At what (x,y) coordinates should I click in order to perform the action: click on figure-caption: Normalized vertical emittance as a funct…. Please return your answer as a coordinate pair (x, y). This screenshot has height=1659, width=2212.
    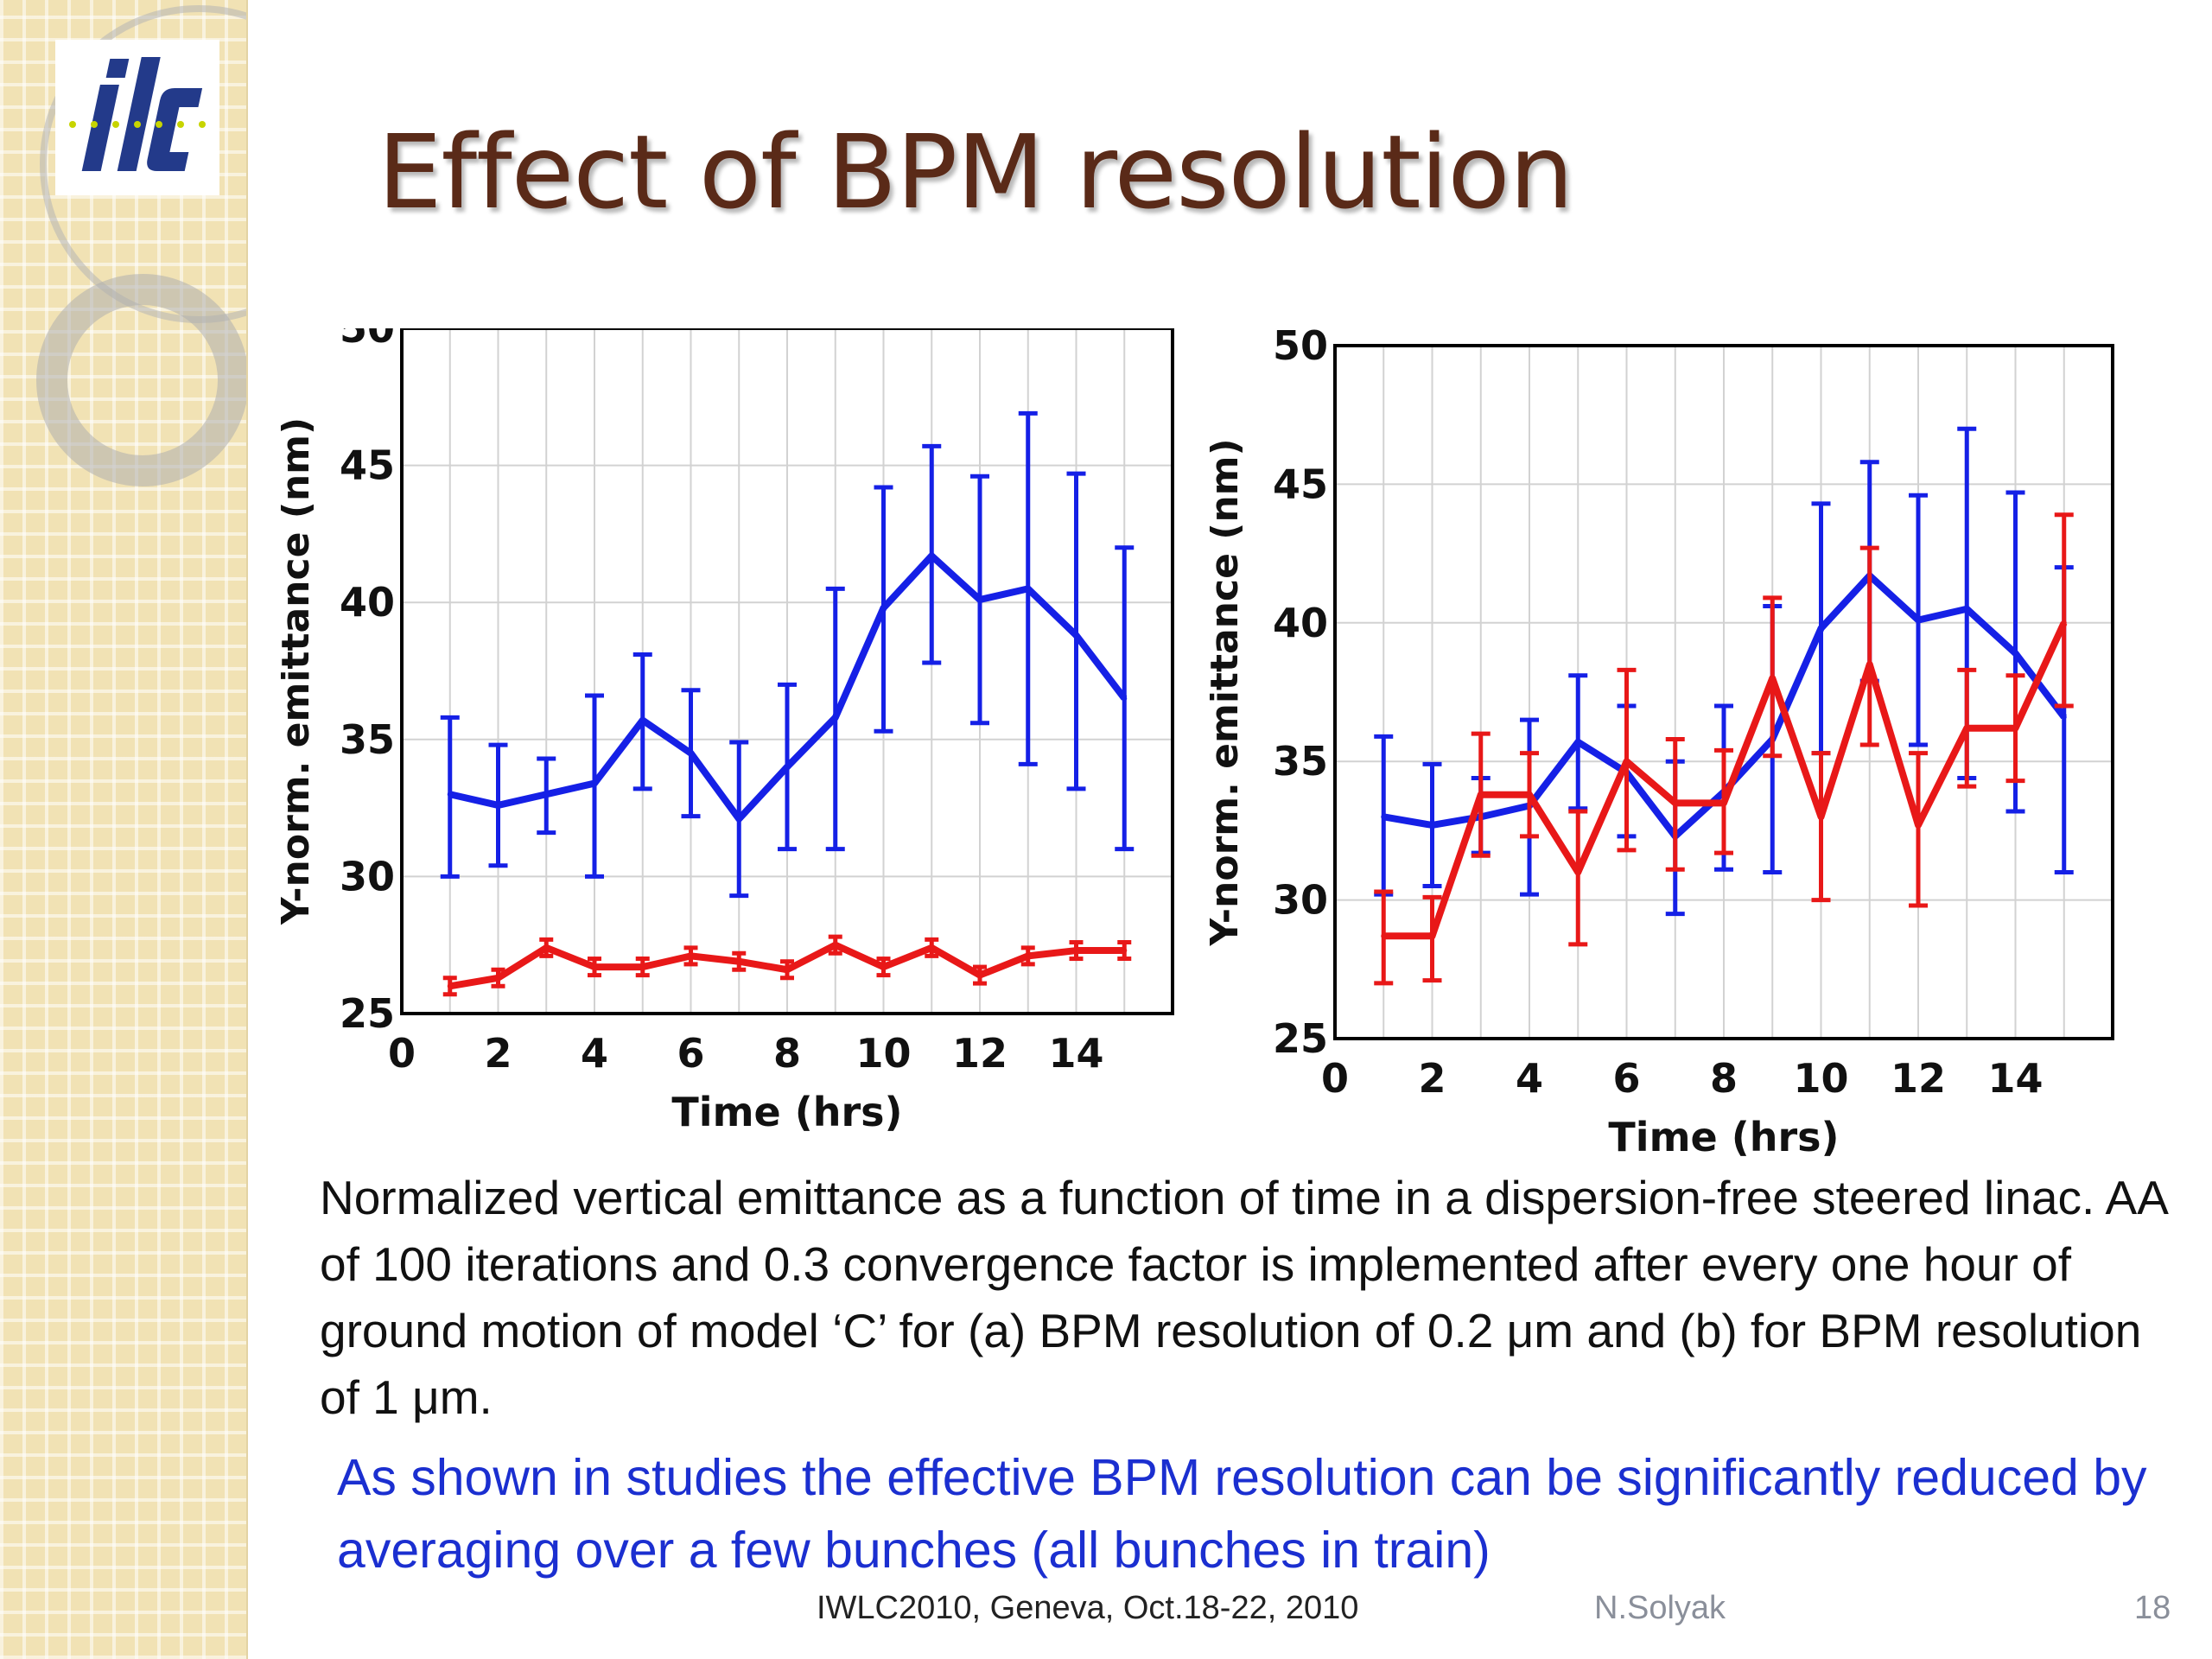
    Looking at the image, I should click on (1243, 1297).